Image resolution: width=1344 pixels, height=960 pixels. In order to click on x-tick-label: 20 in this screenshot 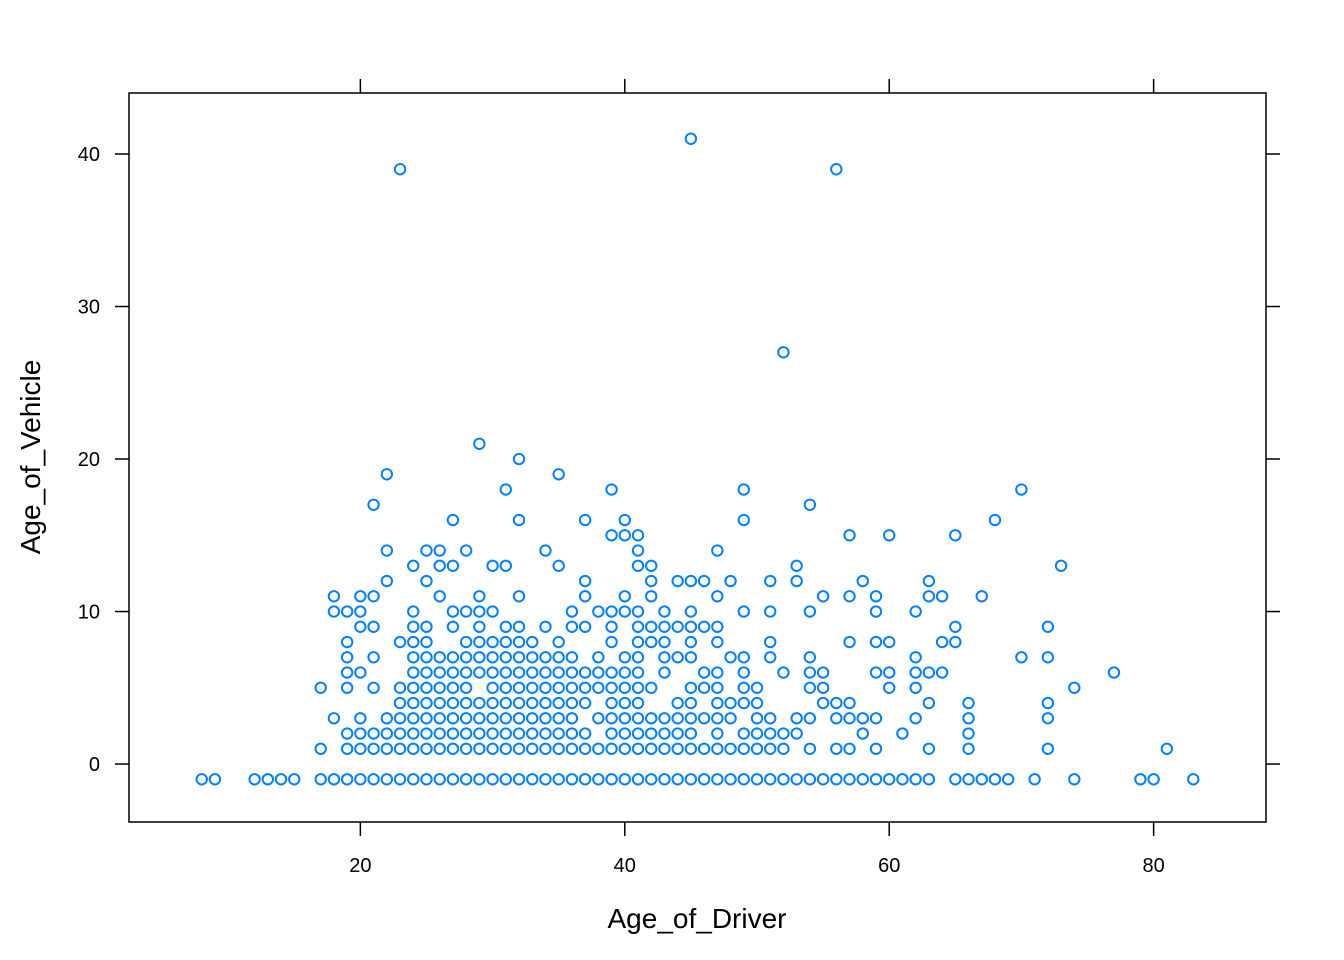, I will do `click(360, 866)`.